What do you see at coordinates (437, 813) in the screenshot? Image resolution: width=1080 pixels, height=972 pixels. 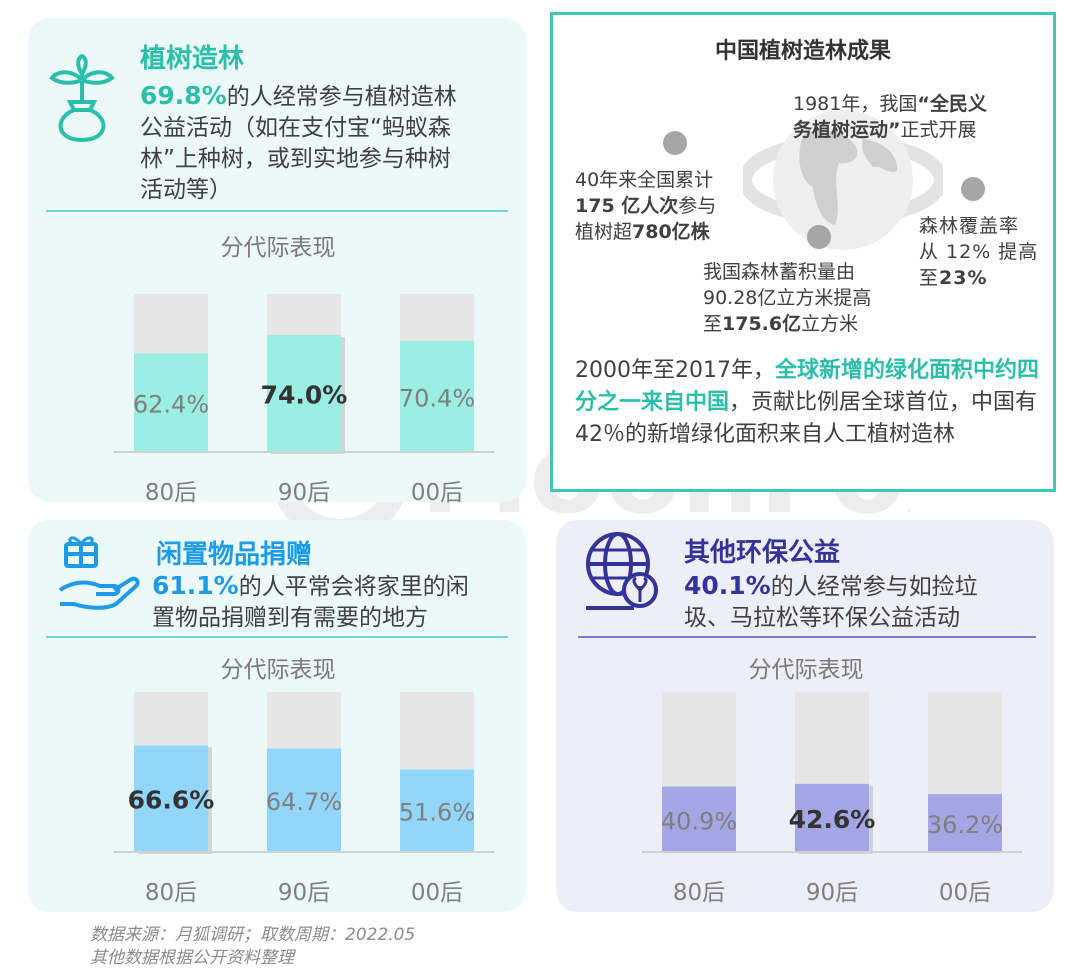 I see `bar-value-label: 51.6%` at bounding box center [437, 813].